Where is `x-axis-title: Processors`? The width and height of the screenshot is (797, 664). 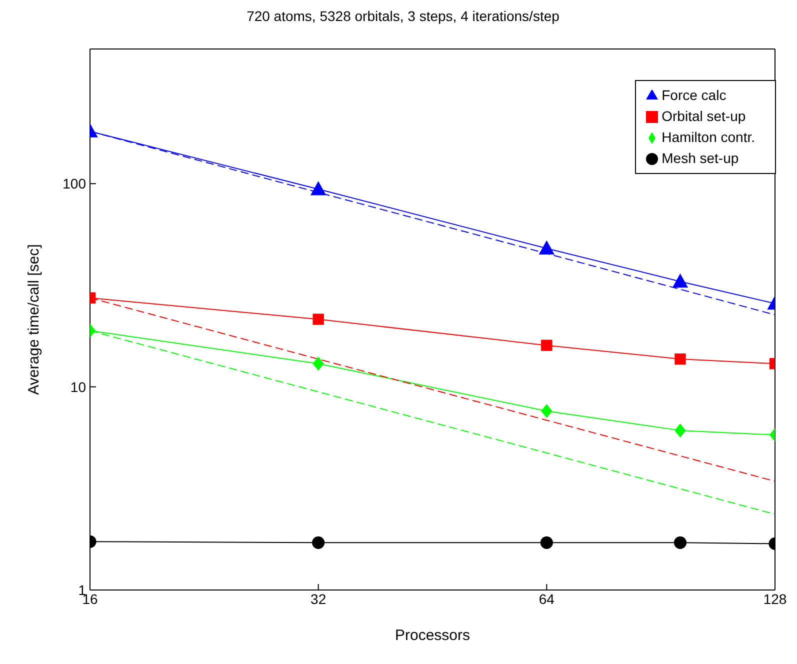
x-axis-title: Processors is located at coordinates (432, 635).